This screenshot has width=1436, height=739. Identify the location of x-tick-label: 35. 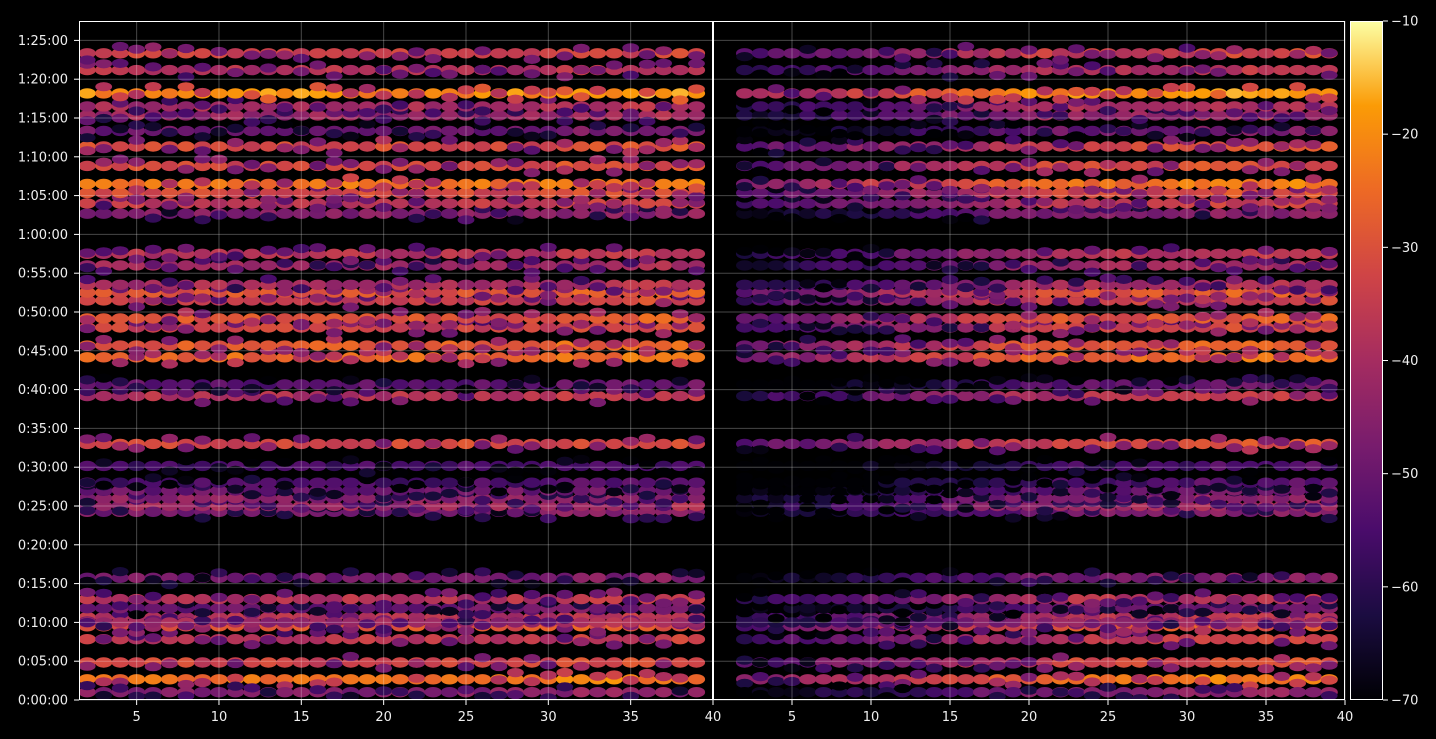
(630, 717).